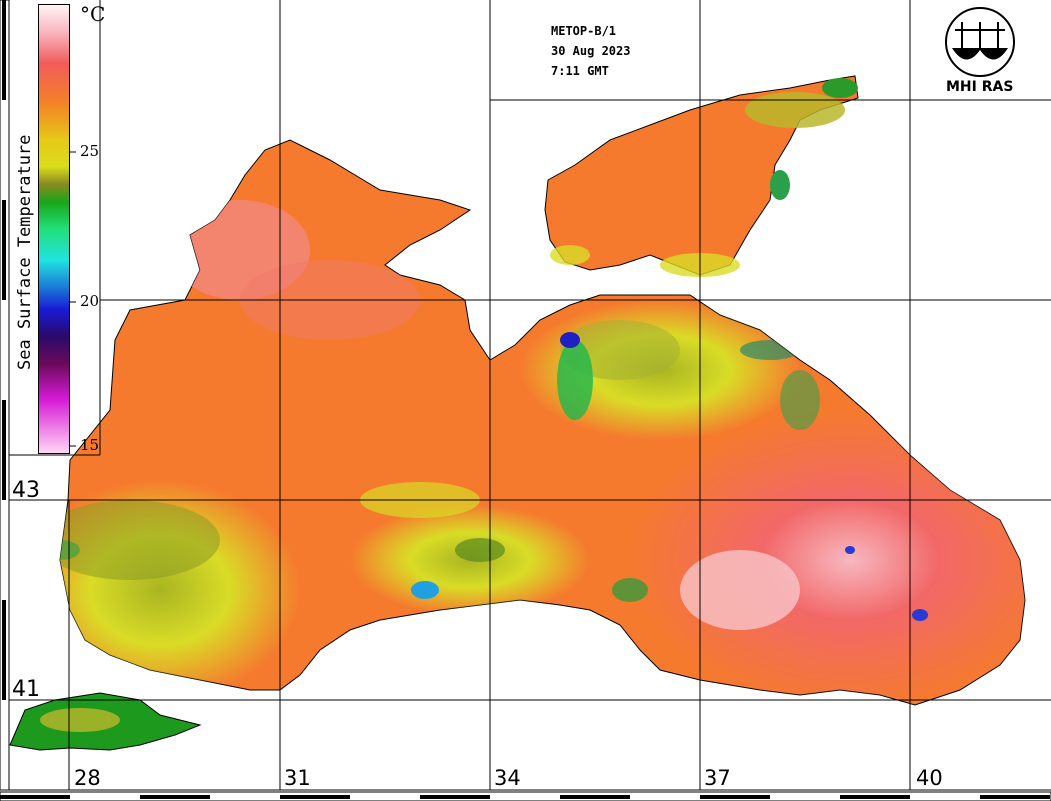  Describe the element at coordinates (54, 229) in the screenshot. I see `temperature-colorbar` at that location.